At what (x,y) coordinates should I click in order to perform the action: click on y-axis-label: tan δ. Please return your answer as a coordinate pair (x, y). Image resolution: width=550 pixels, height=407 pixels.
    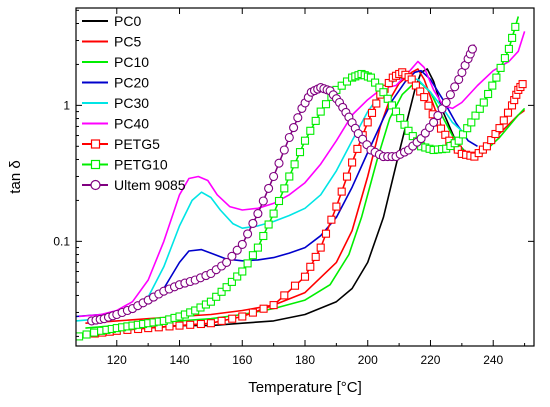
    Looking at the image, I should click on (15, 176).